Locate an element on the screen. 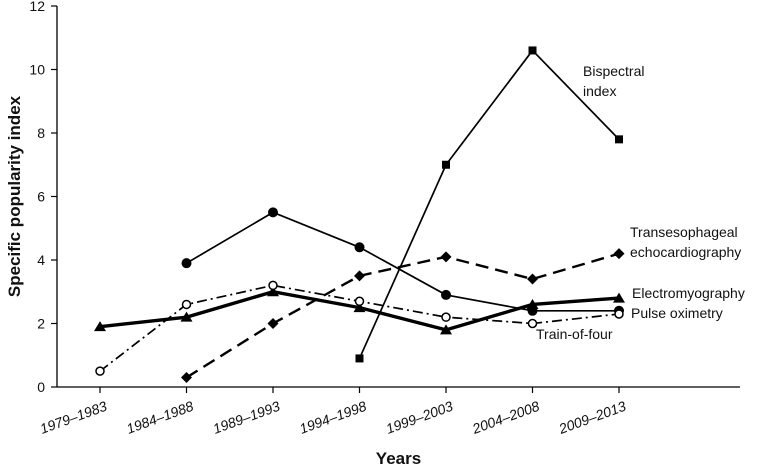 The image size is (763, 469). series-line-pulse-oximetry is located at coordinates (402, 261).